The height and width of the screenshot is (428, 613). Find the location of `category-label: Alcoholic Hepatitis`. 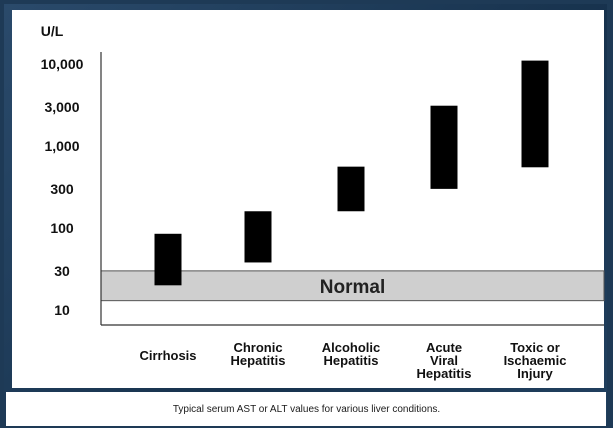

category-label: Alcoholic Hepatitis is located at coordinates (351, 354).